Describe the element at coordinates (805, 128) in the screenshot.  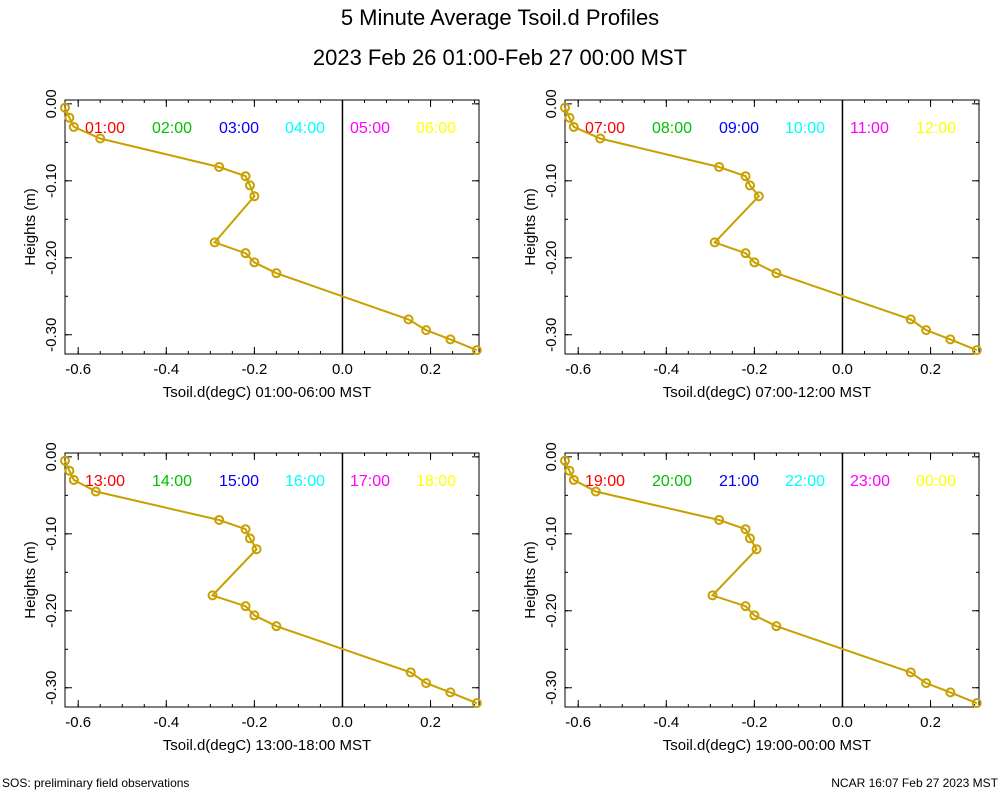
I see `hour-label: 10:00` at that location.